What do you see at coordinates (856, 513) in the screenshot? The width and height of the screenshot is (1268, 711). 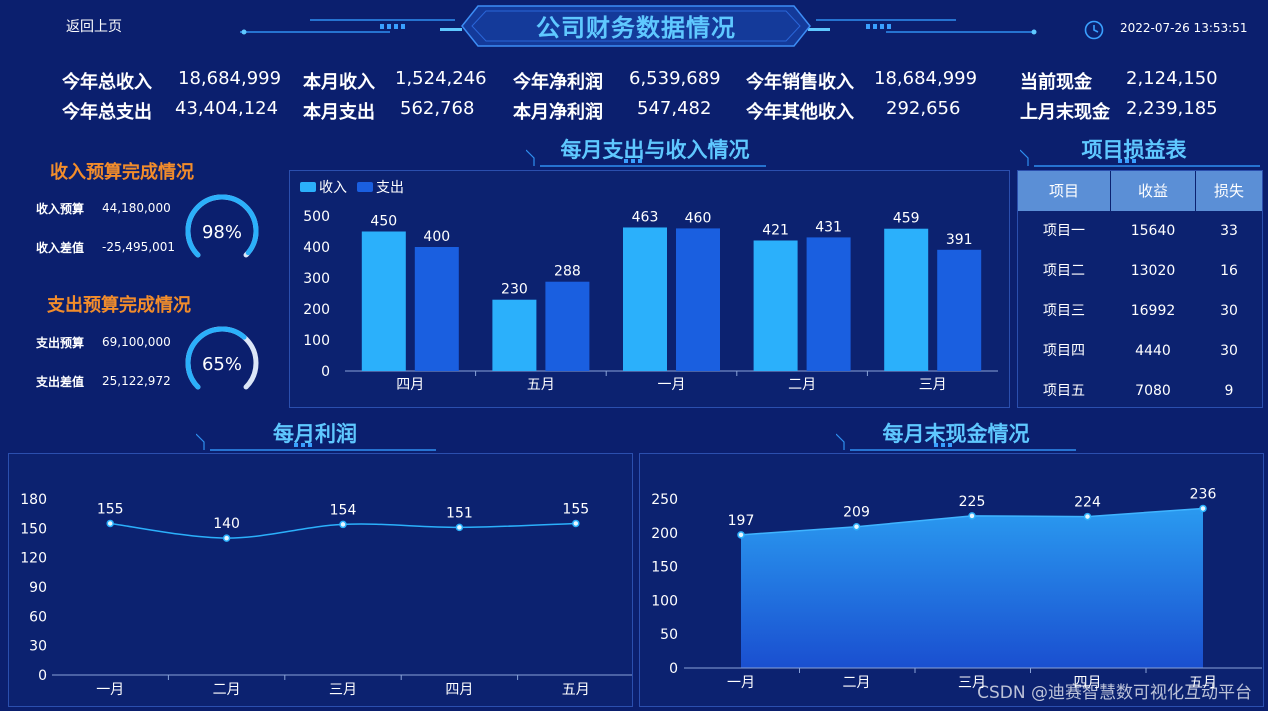 I see `data-label: 209` at bounding box center [856, 513].